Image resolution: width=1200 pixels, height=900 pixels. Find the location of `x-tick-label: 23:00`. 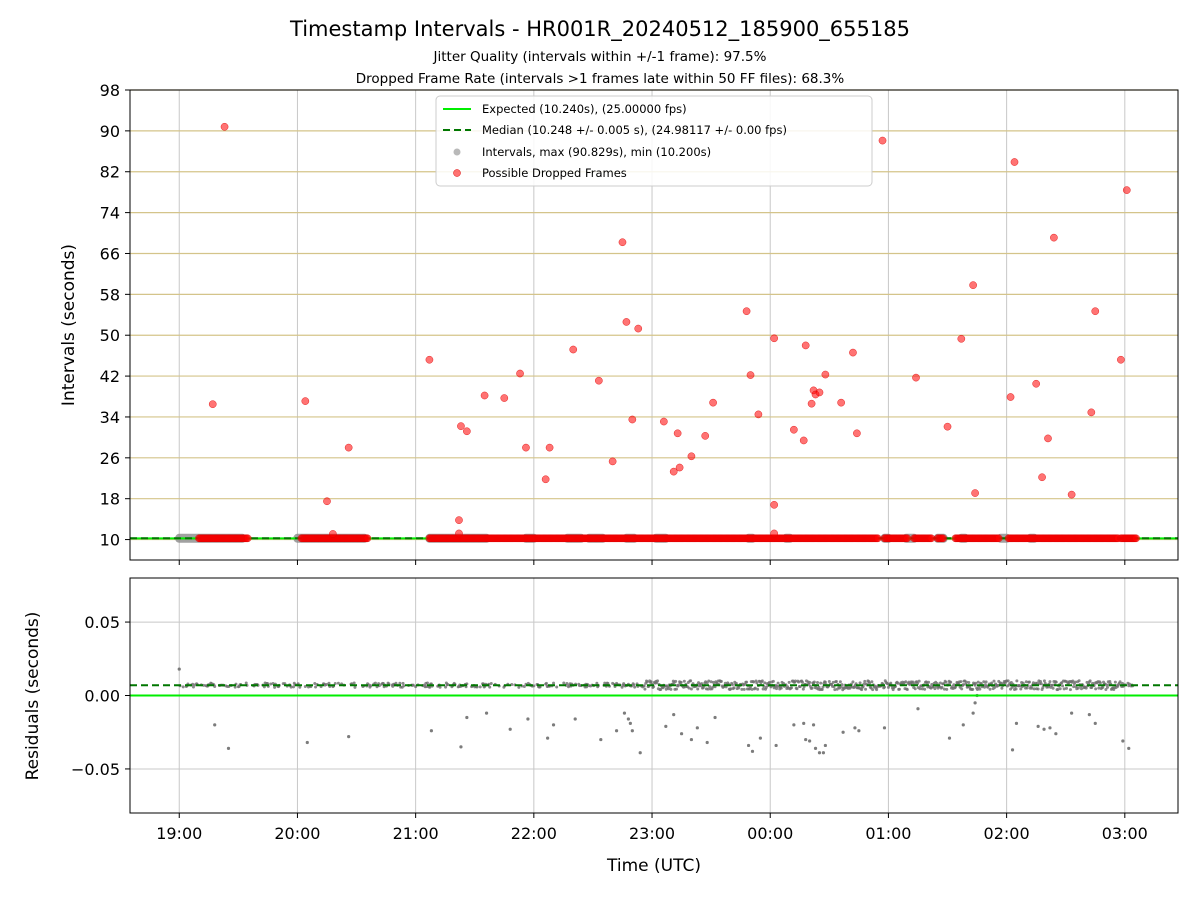

x-tick-label: 23:00 is located at coordinates (652, 833).